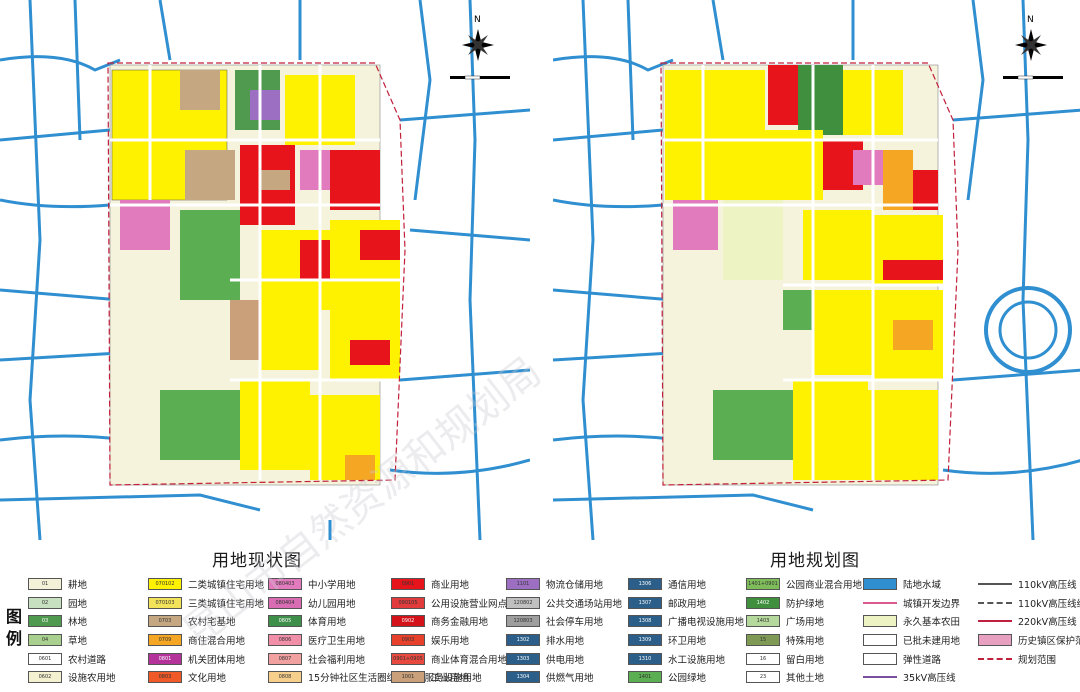  What do you see at coordinates (165, 621) in the screenshot?
I see `legend-swatch: 0703` at bounding box center [165, 621].